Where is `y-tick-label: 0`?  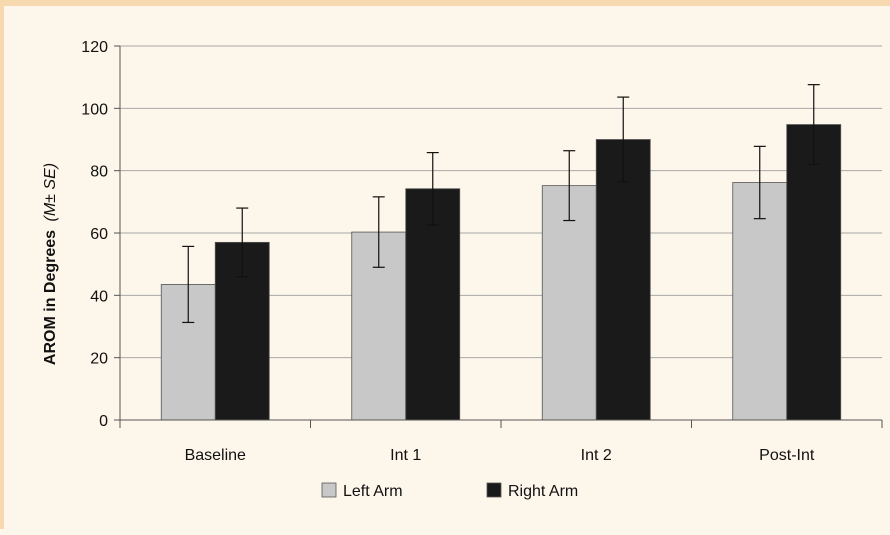 y-tick-label: 0 is located at coordinates (103, 421).